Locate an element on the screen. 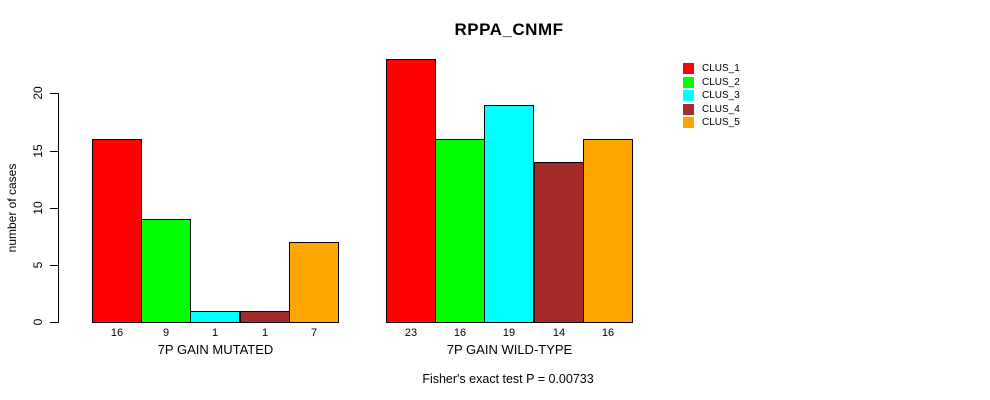 Image resolution: width=990 pixels, height=400 pixels. bar-value-label: 9 is located at coordinates (166, 333).